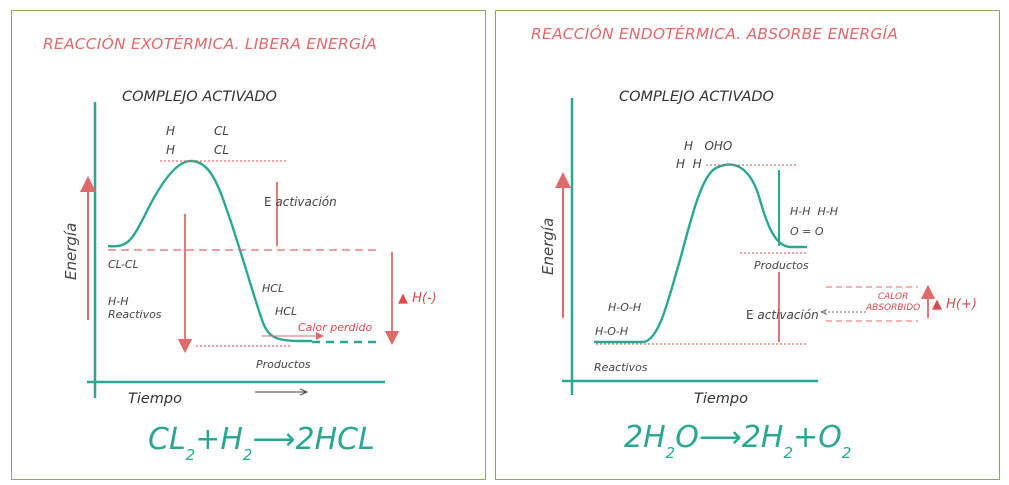 The height and width of the screenshot is (485, 1009). I want to click on exo-calor-perdido: Calor perdido, so click(335, 327).